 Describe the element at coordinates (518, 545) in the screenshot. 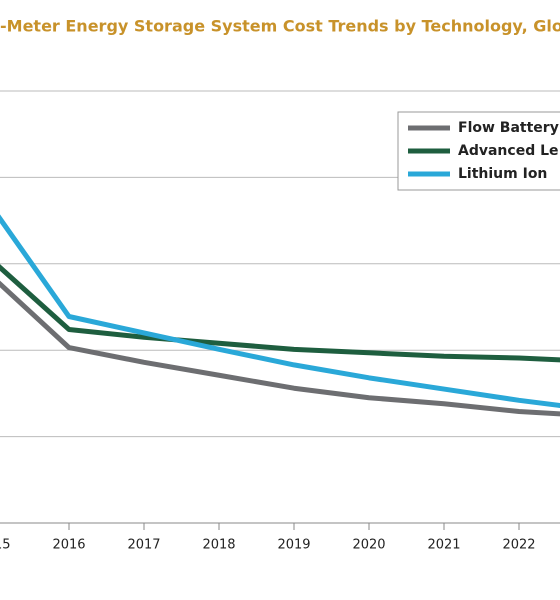

I see `x-tick-label: 2022` at that location.